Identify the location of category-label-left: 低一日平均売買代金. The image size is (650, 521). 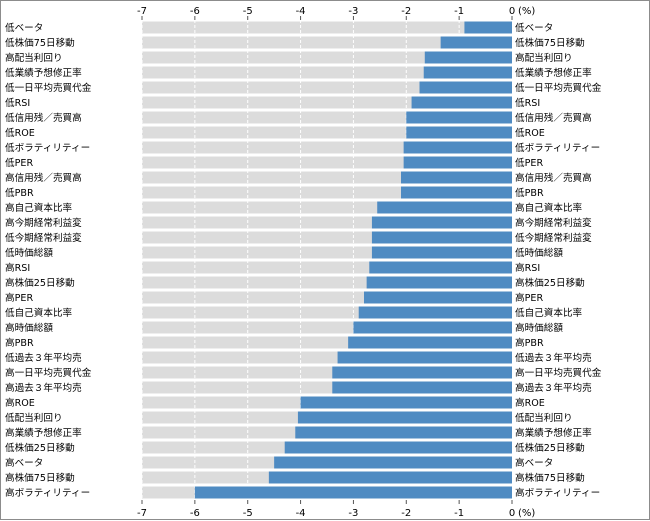
(48, 88).